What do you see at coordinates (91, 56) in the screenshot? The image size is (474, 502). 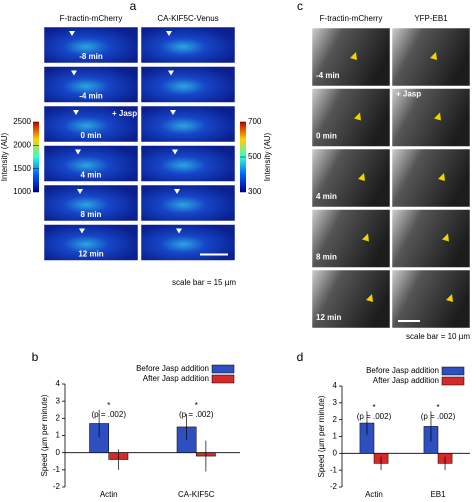 I see `time-label: -8 min` at bounding box center [91, 56].